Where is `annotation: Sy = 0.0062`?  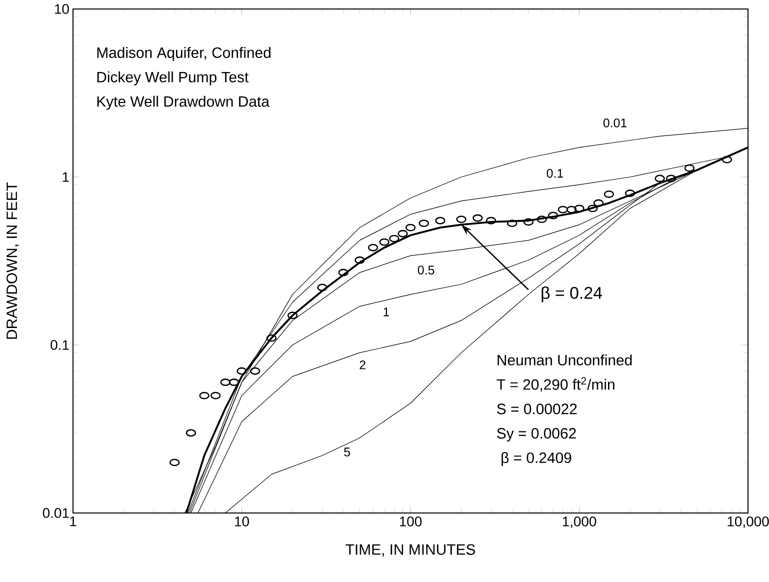
annotation: Sy = 0.0062 is located at coordinates (536, 435).